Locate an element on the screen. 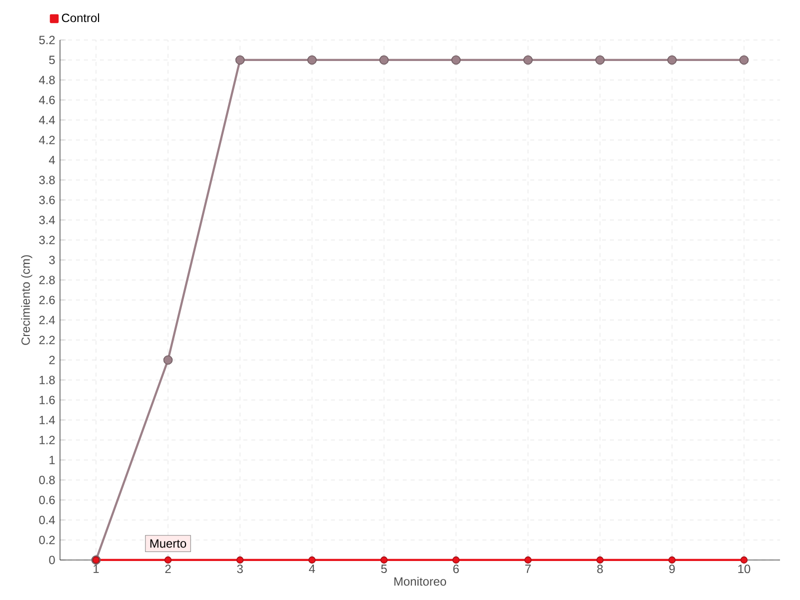  x-tick-label: 7 is located at coordinates (528, 568).